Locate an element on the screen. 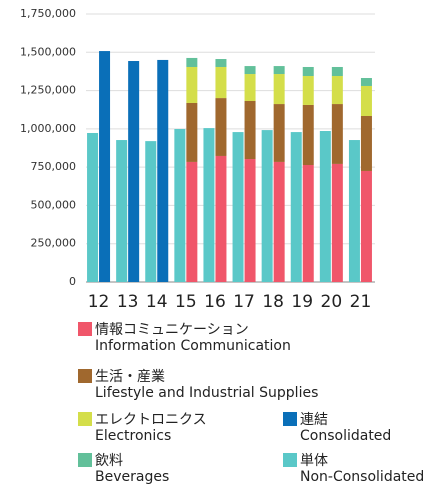  y-tick-label: 1,000,000 is located at coordinates (48, 128).